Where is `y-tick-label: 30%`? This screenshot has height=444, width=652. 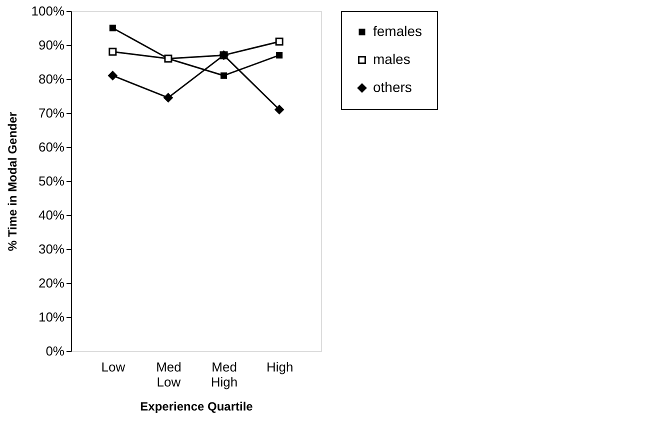 y-tick-label: 30% is located at coordinates (51, 249).